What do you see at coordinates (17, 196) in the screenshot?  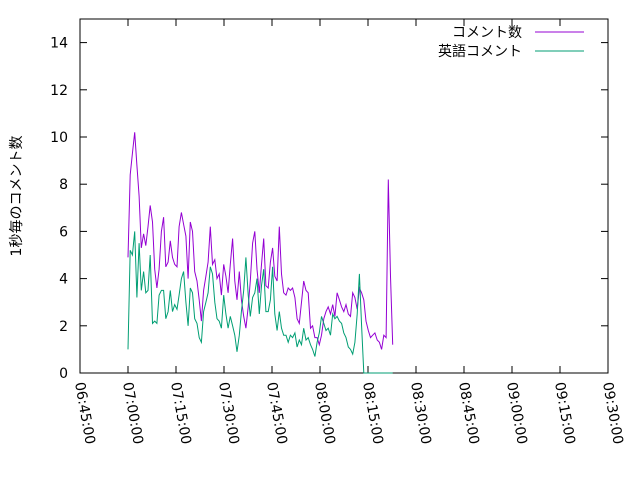 I see `y-axis-label: 1秒毎のコメント数` at bounding box center [17, 196].